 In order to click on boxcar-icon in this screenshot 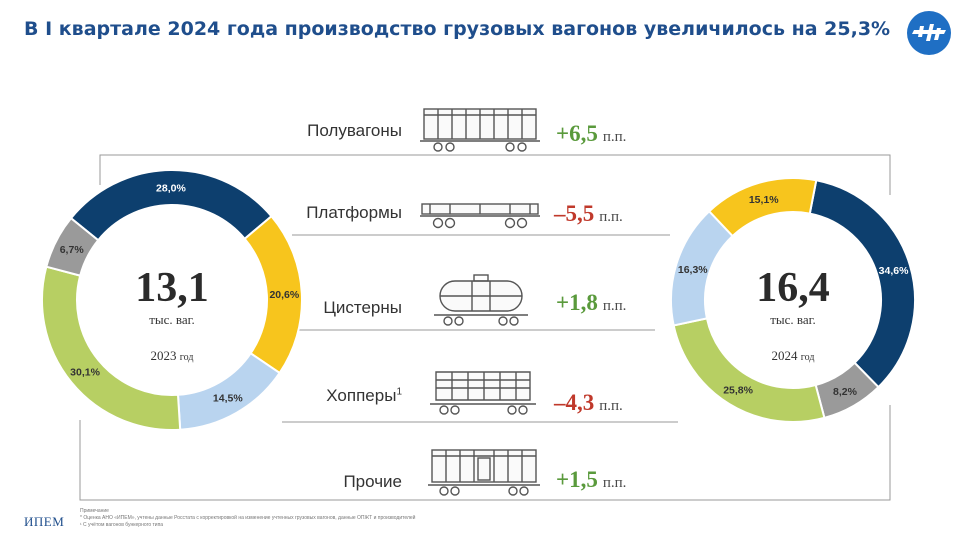, I will do `click(484, 472)`.